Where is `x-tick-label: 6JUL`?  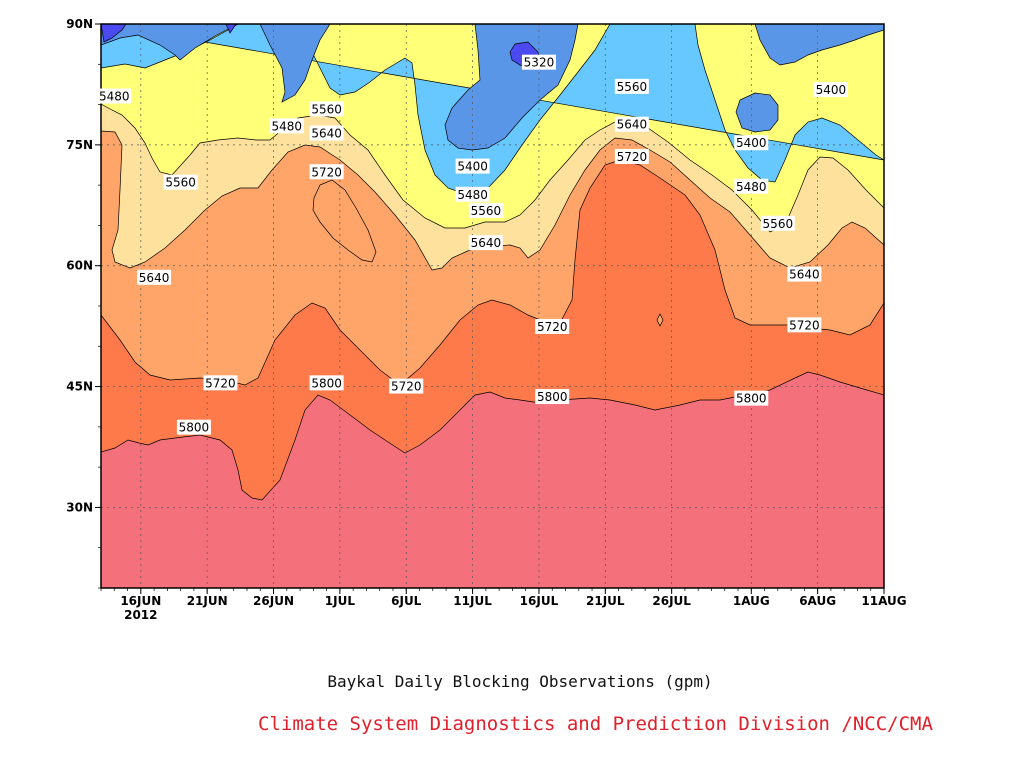
x-tick-label: 6JUL is located at coordinates (406, 601).